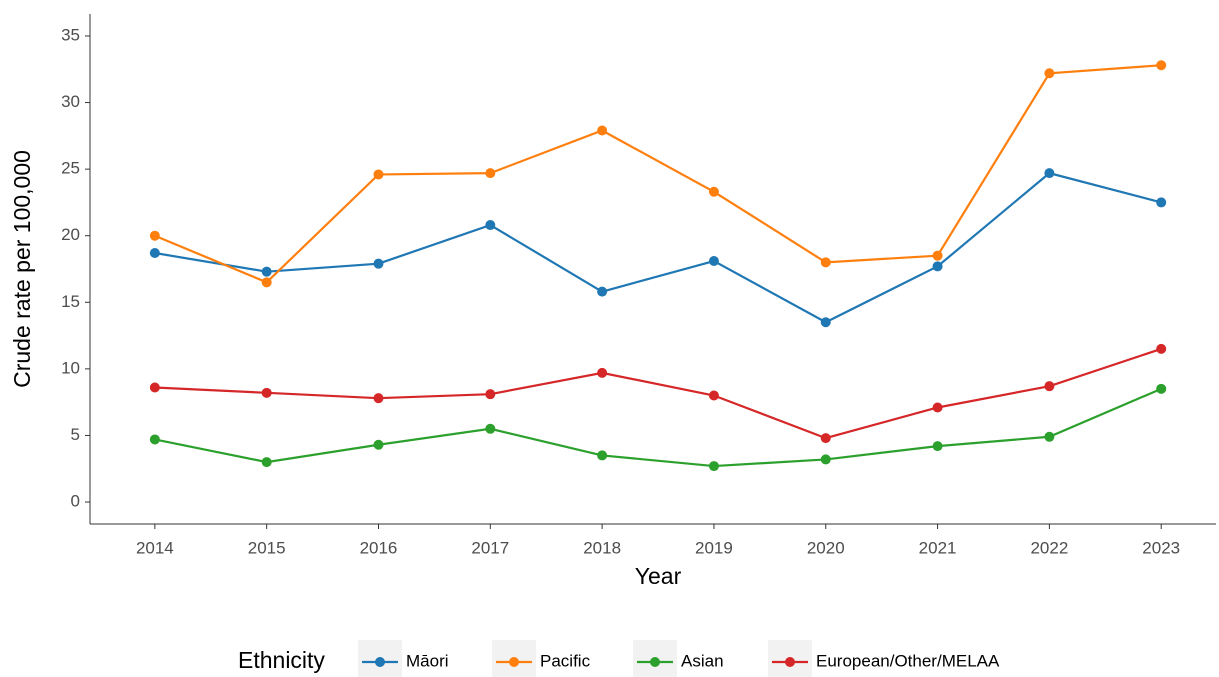 Image resolution: width=1219 pixels, height=677 pixels. Describe the element at coordinates (75, 501) in the screenshot. I see `y-tick-label: 0` at that location.